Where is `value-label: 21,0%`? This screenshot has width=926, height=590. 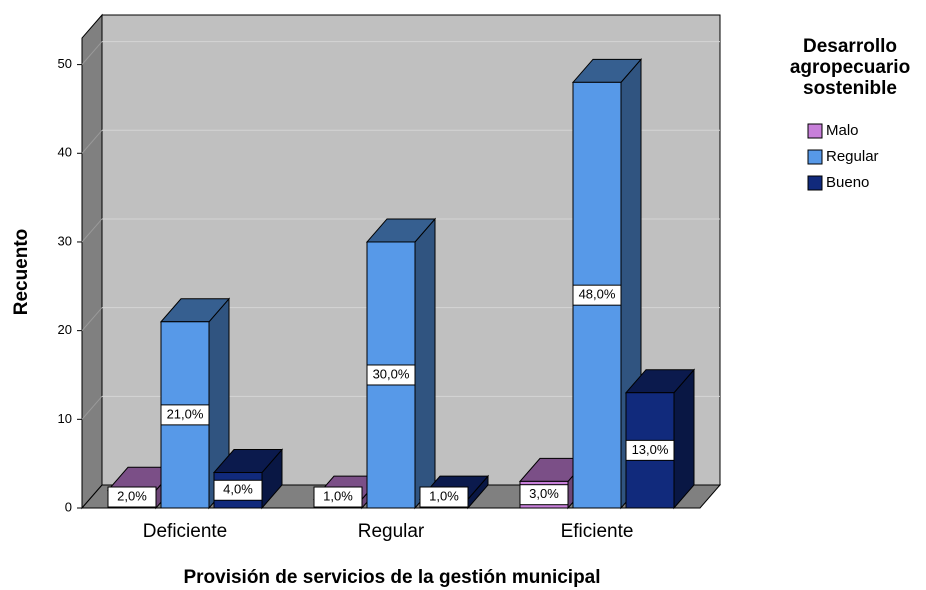 value-label: 21,0% is located at coordinates (185, 413).